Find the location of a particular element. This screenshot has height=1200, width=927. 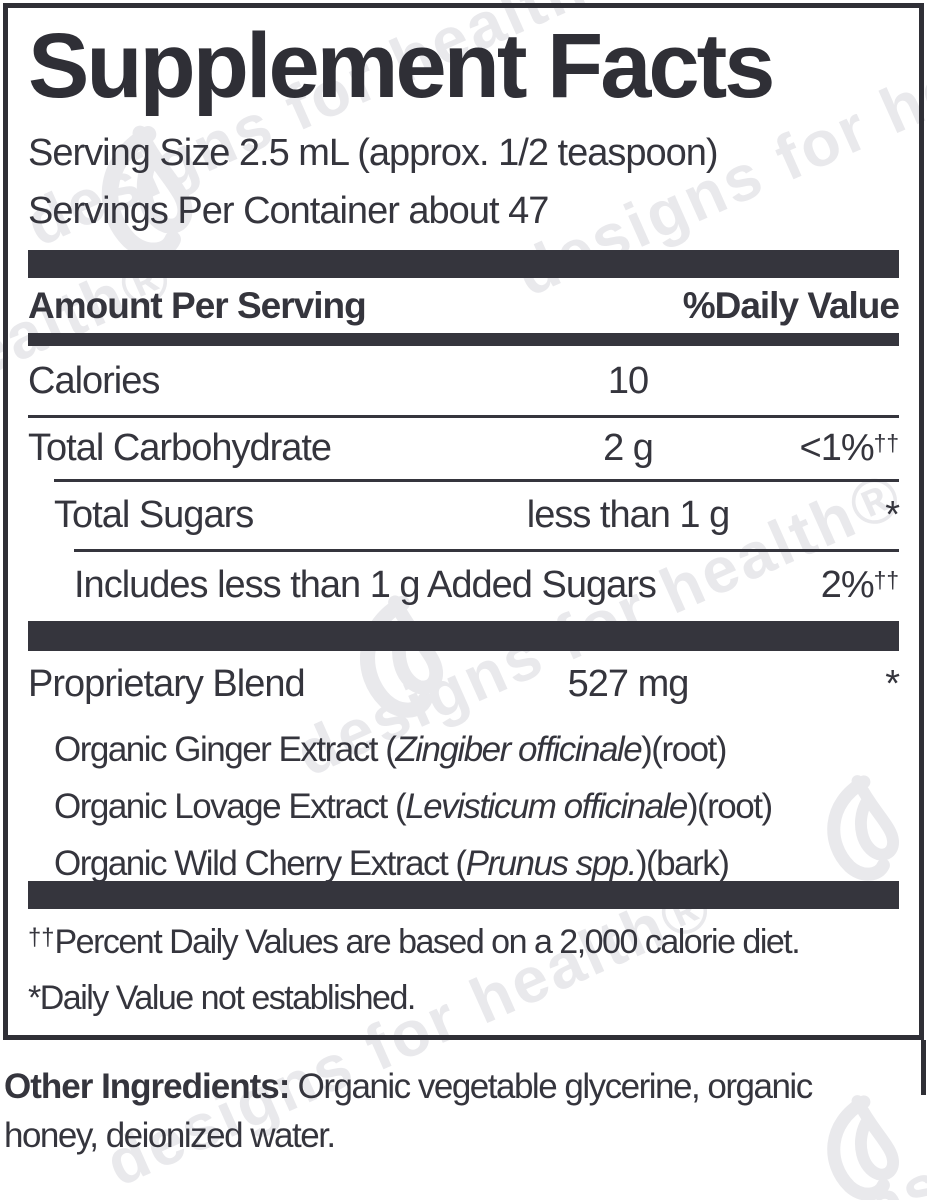

table-row-added-sugars: Includes less than 1 g Added Sugars 2%†† is located at coordinates (463, 586).